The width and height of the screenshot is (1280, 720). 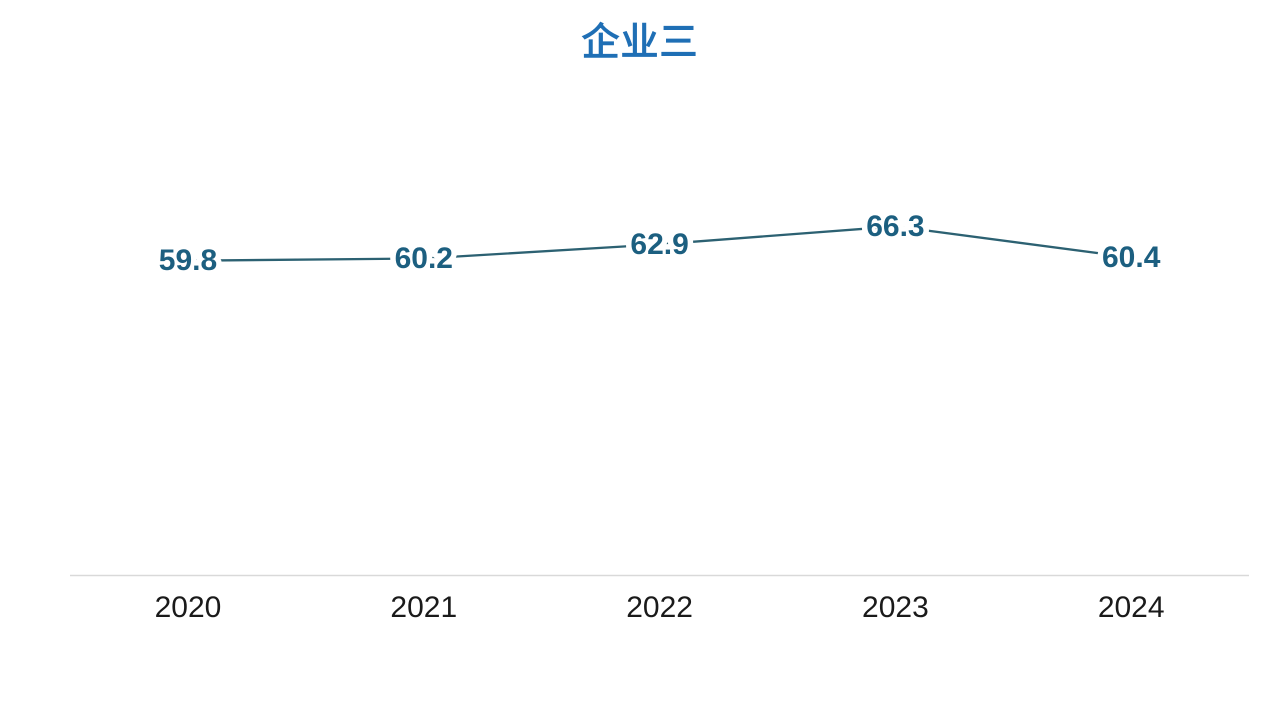 I want to click on data-label: 66.3, so click(x=895, y=226).